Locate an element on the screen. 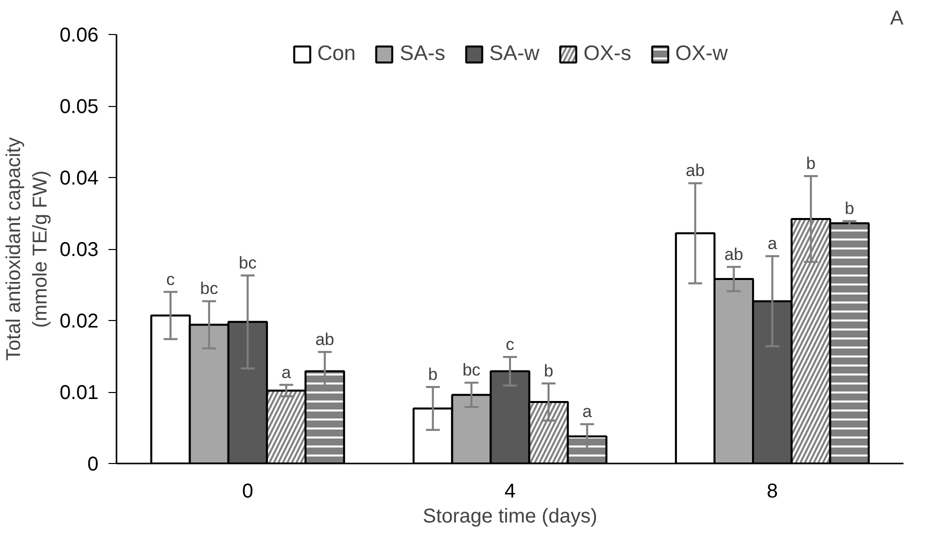  y-axis-title: Total antioxidant capacity (mmole TE/g FW) is located at coordinates (27, 249).